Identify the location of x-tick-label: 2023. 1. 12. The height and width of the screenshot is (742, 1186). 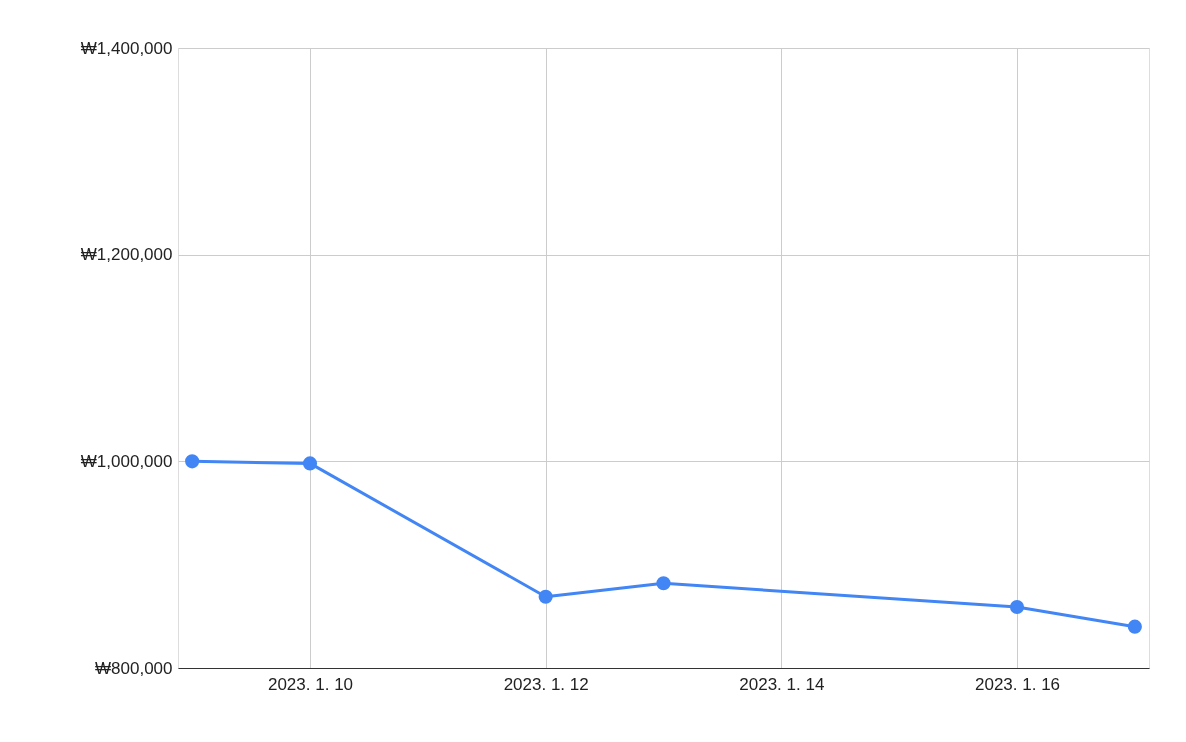
(546, 684).